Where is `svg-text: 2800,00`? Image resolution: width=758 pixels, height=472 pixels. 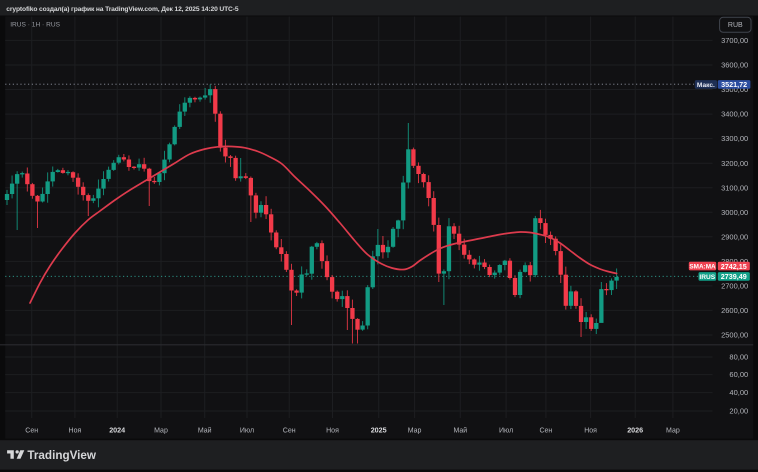 svg-text: 2800,00 is located at coordinates (734, 261).